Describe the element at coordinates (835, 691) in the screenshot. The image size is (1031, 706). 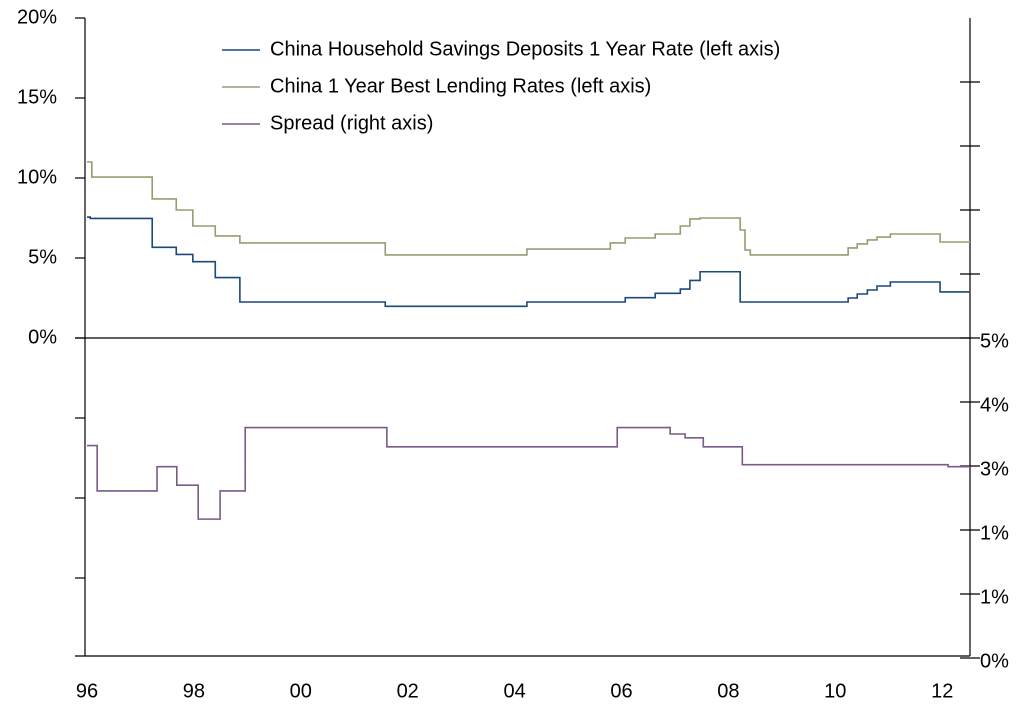
I see `x-tick-label: 10` at that location.